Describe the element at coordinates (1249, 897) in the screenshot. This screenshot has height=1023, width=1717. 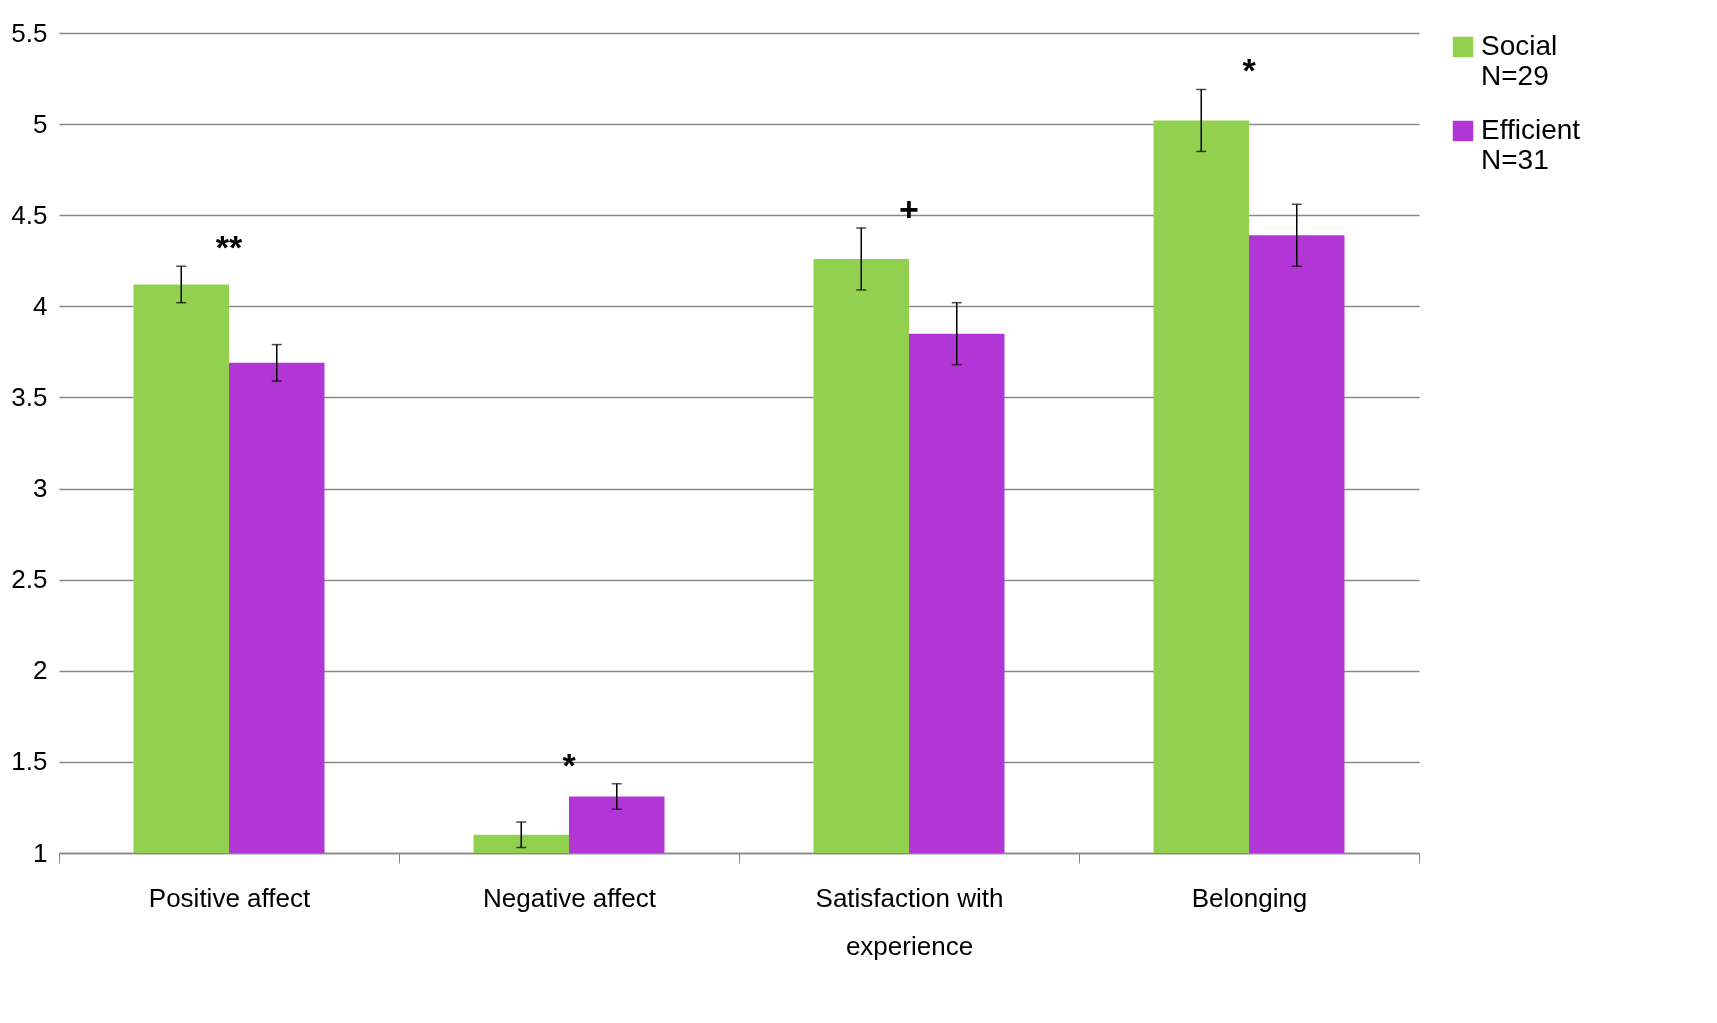
I see `x-tick-label: Belonging` at that location.